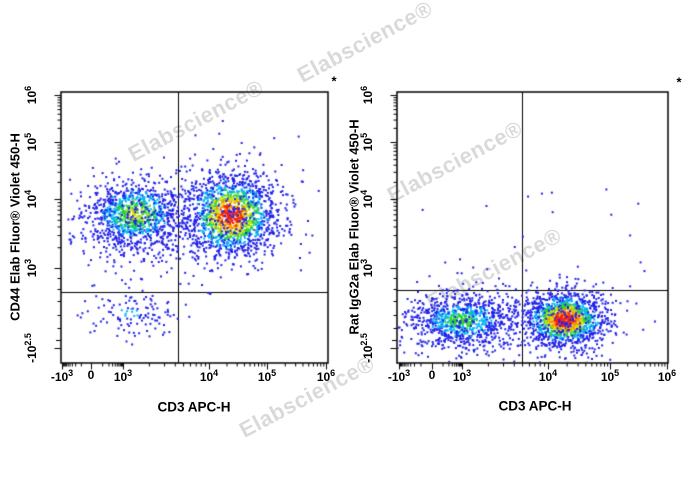 The height and width of the screenshot is (490, 688). Describe the element at coordinates (679, 82) in the screenshot. I see `right-plot-asterisk: *` at that location.